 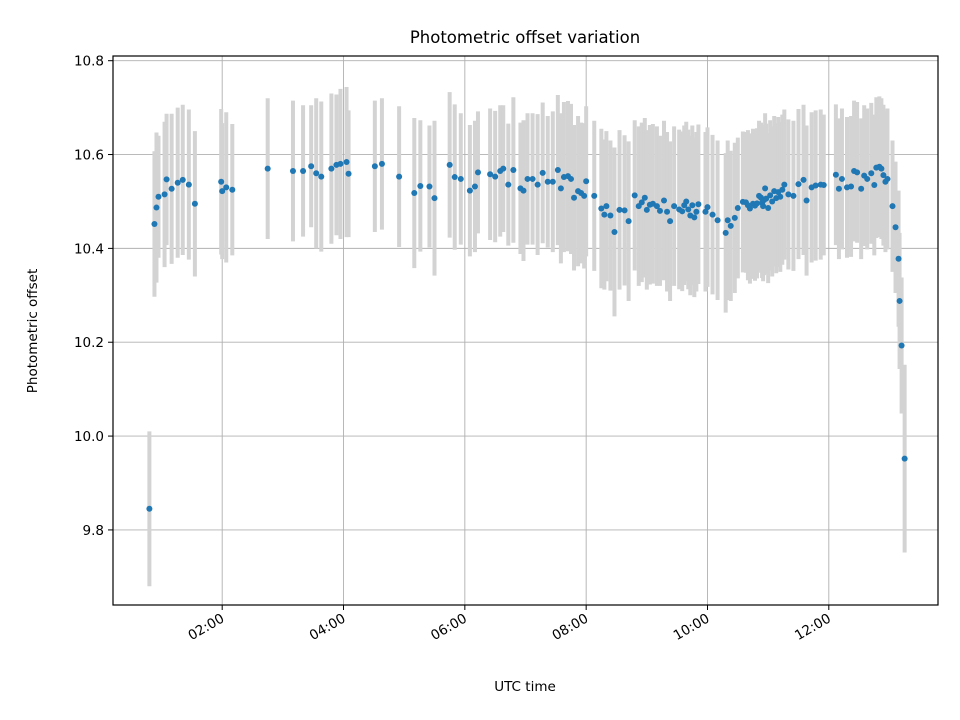 I want to click on x-tick-label: 08:00, so click(x=570, y=627).